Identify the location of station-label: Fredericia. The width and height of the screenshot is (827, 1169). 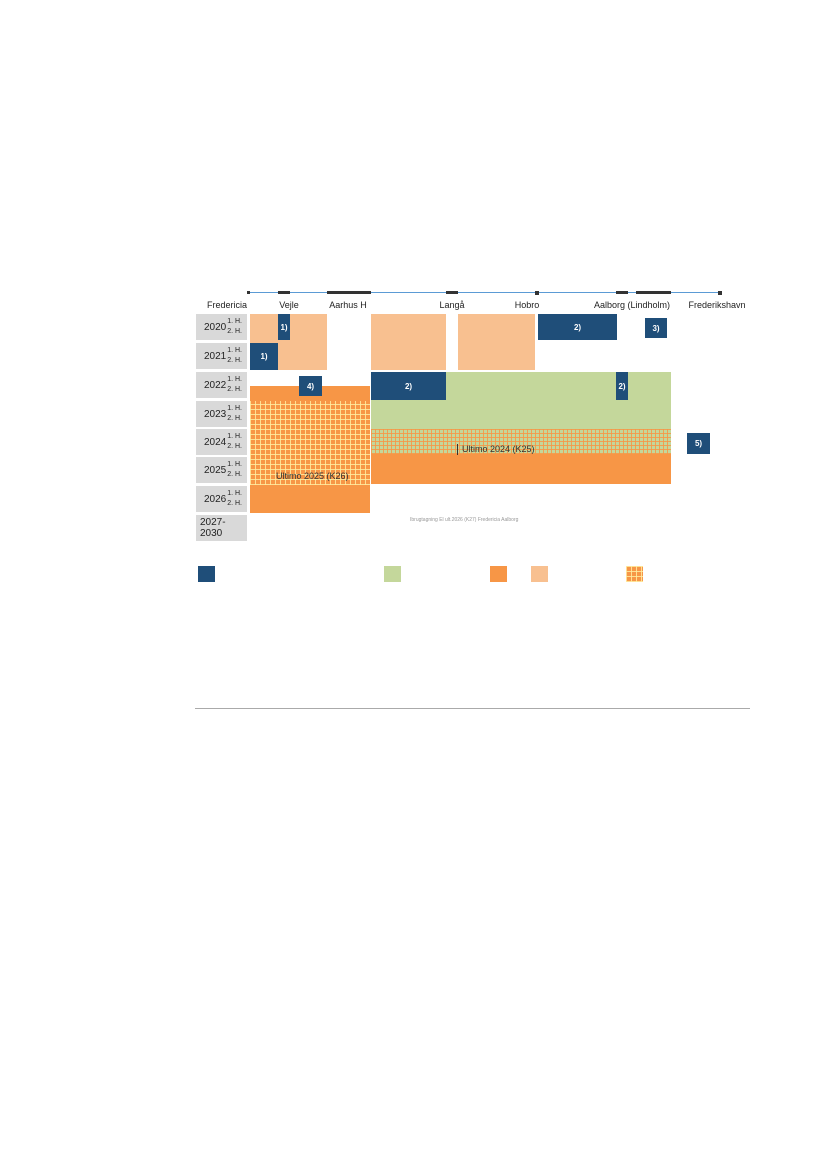
(227, 305).